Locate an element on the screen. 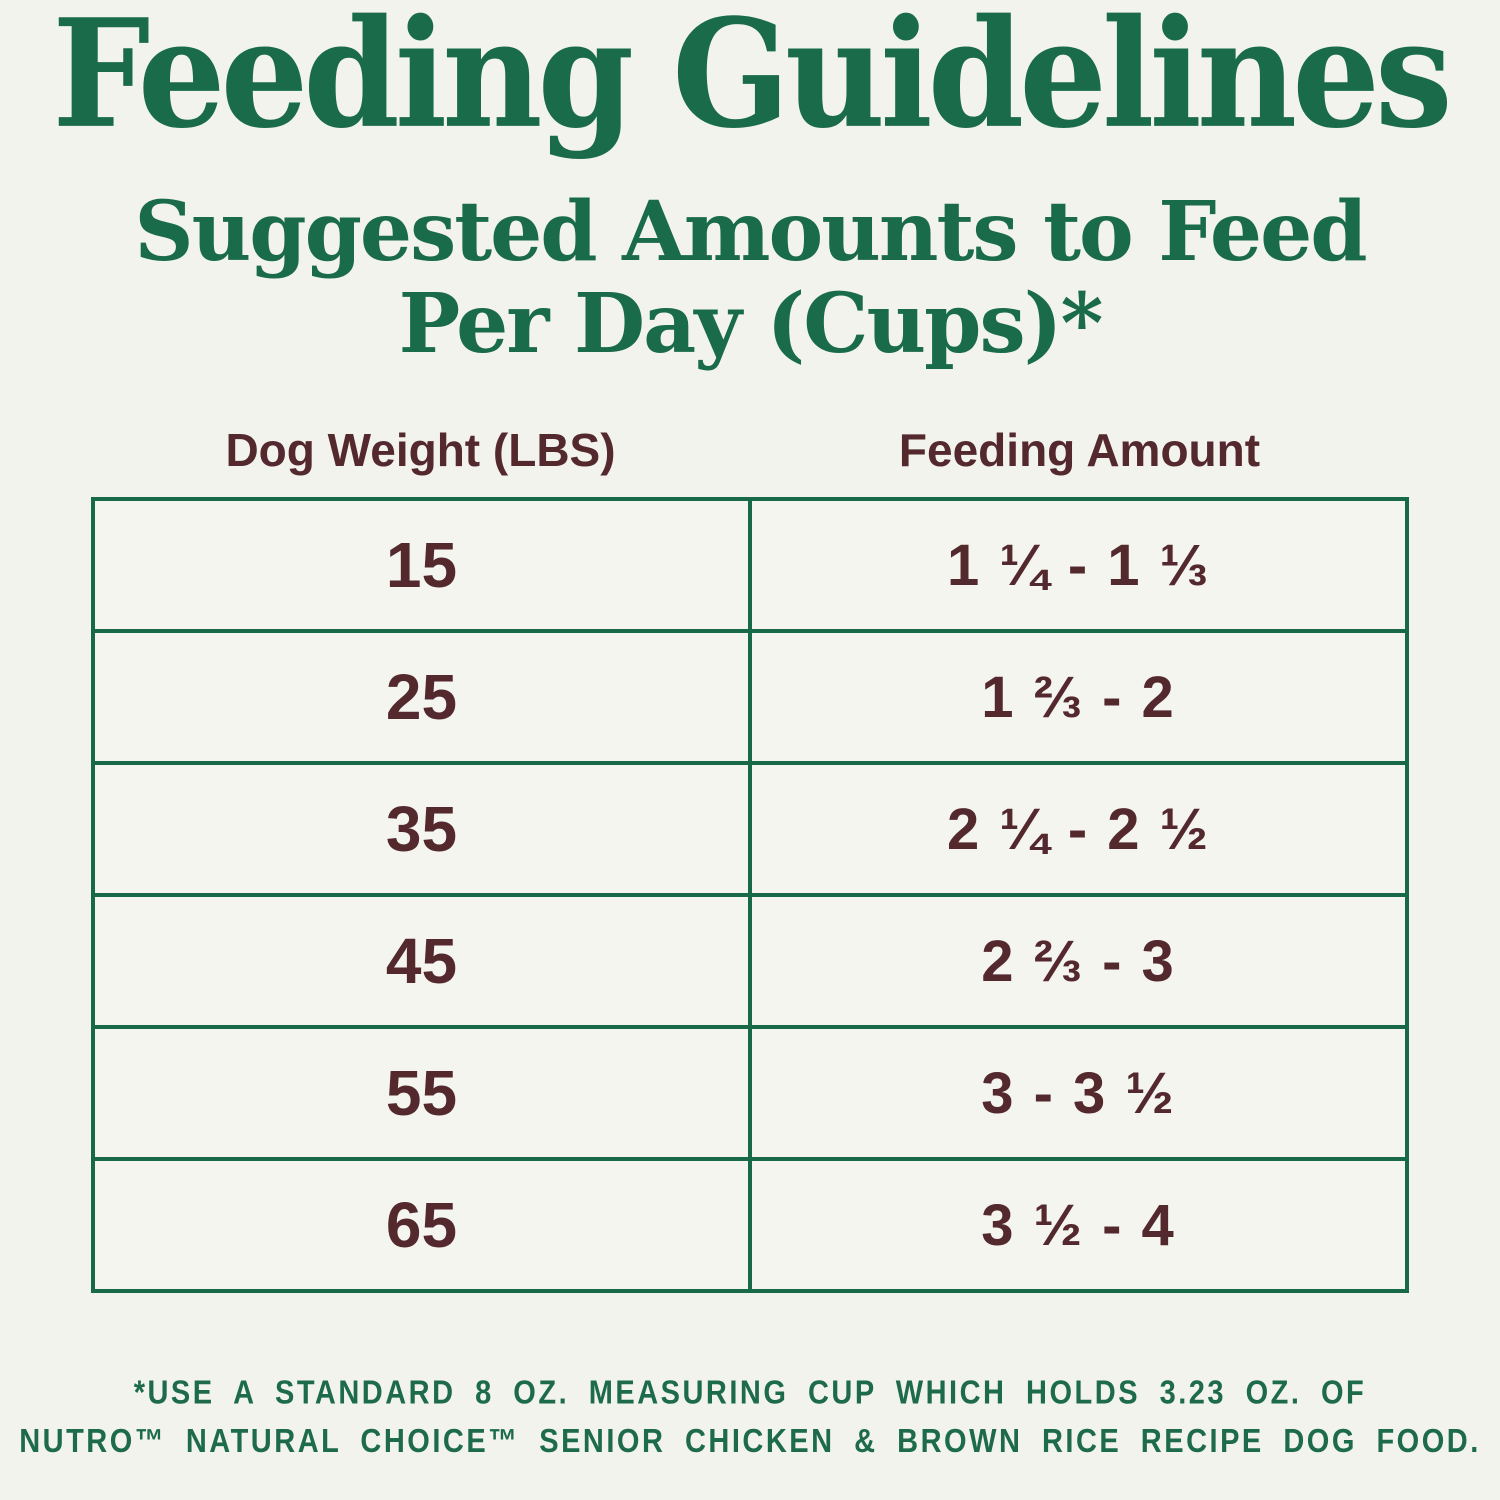 The width and height of the screenshot is (1500, 1500). feeding-amount-value: 1 ¼ - 1 ⅓ is located at coordinates (1078, 565).